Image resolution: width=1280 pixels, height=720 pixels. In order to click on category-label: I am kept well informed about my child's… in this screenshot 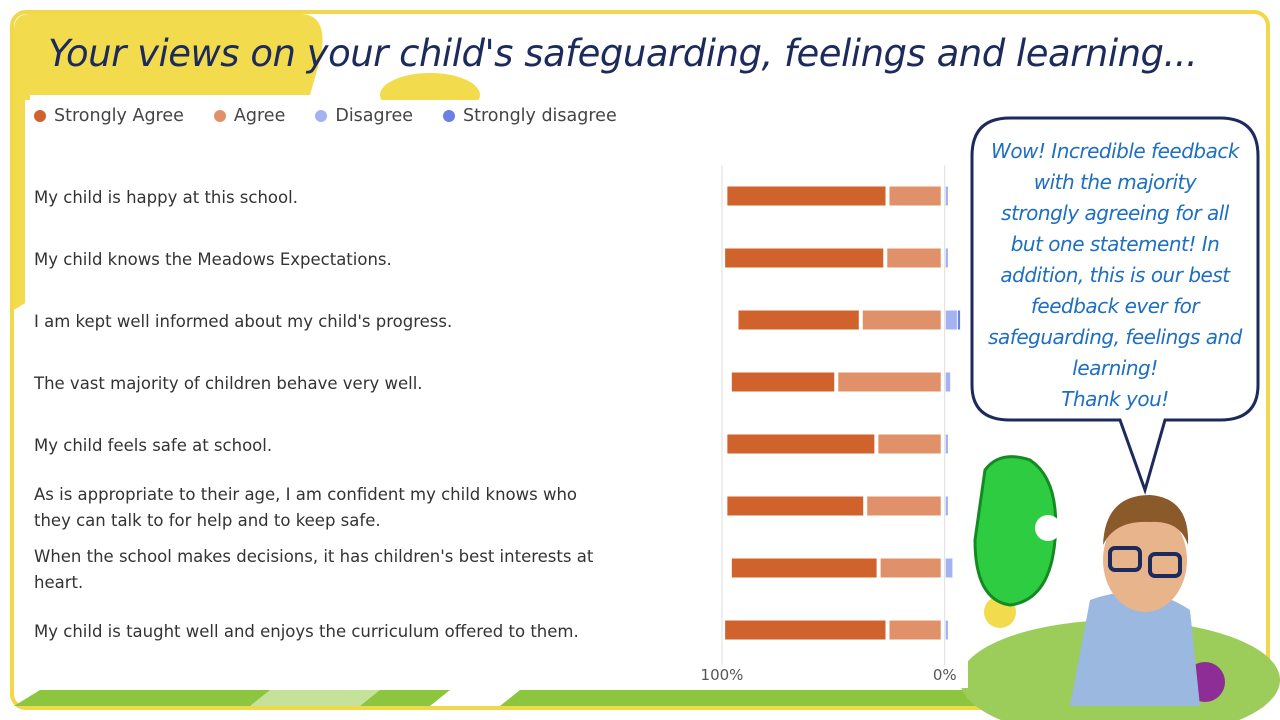, I will do `click(314, 322)`.